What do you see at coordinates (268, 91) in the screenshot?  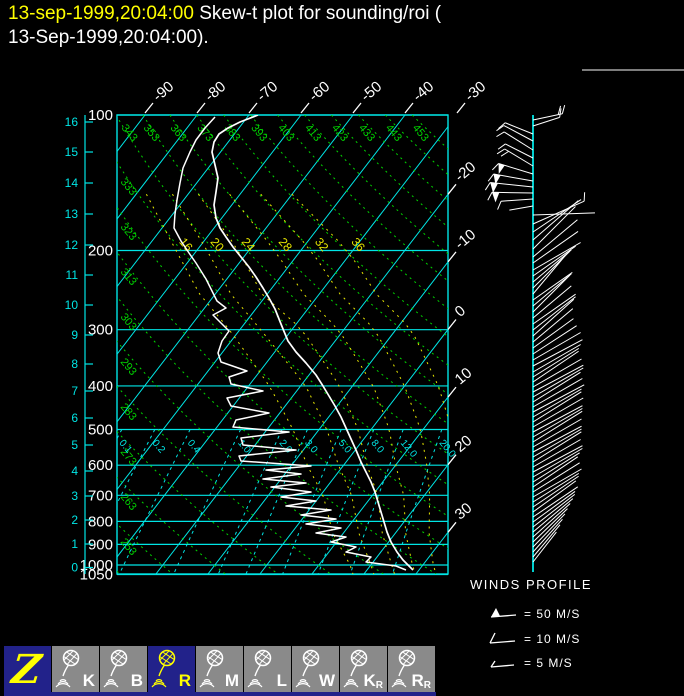 I see `svg-text: -70` at bounding box center [268, 91].